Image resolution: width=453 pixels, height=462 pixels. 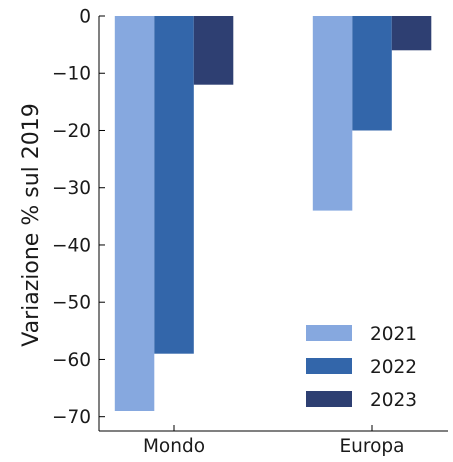 I want to click on bar-europa-2022, so click(x=372, y=73).